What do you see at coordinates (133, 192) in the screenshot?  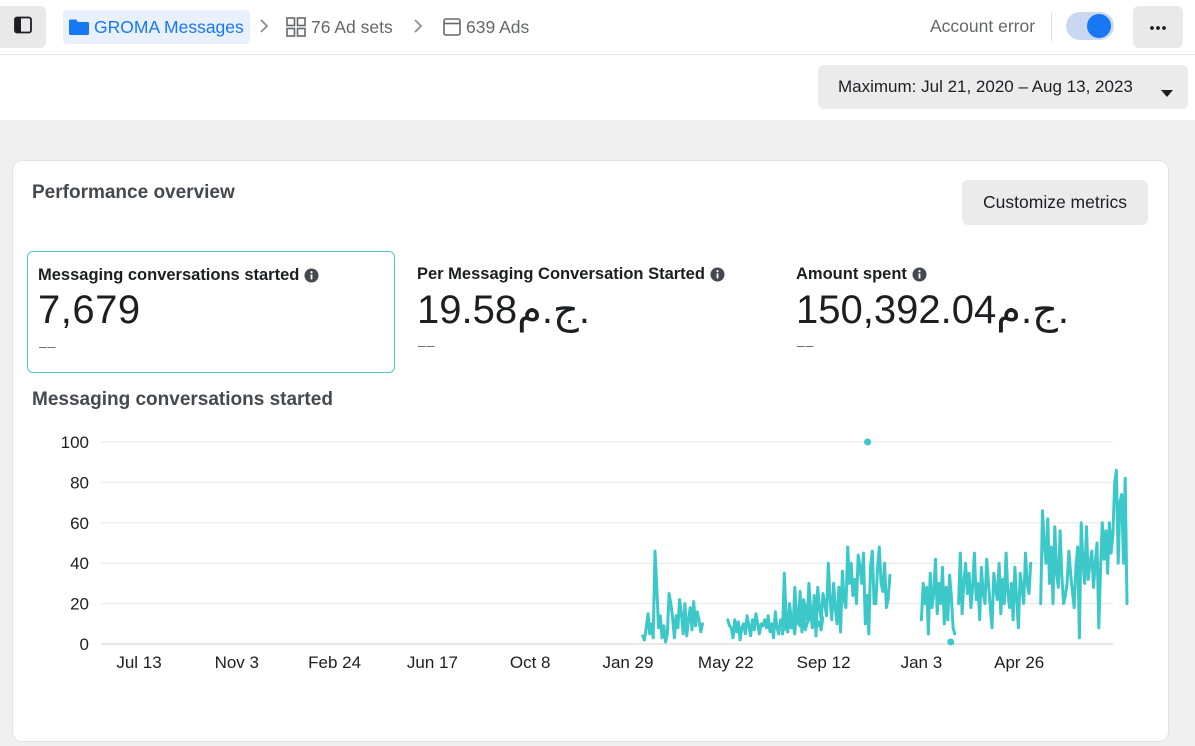 I see `card-title: Performance overview` at bounding box center [133, 192].